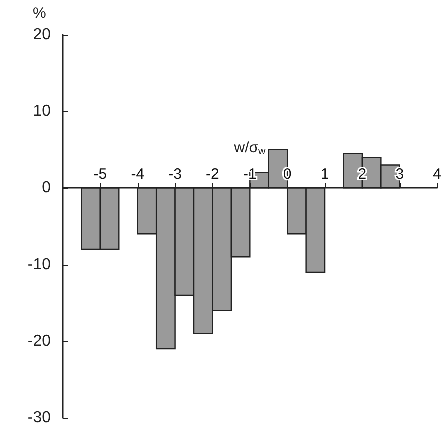 The width and height of the screenshot is (446, 427). Describe the element at coordinates (400, 175) in the screenshot. I see `x-tick-label: 3` at that location.